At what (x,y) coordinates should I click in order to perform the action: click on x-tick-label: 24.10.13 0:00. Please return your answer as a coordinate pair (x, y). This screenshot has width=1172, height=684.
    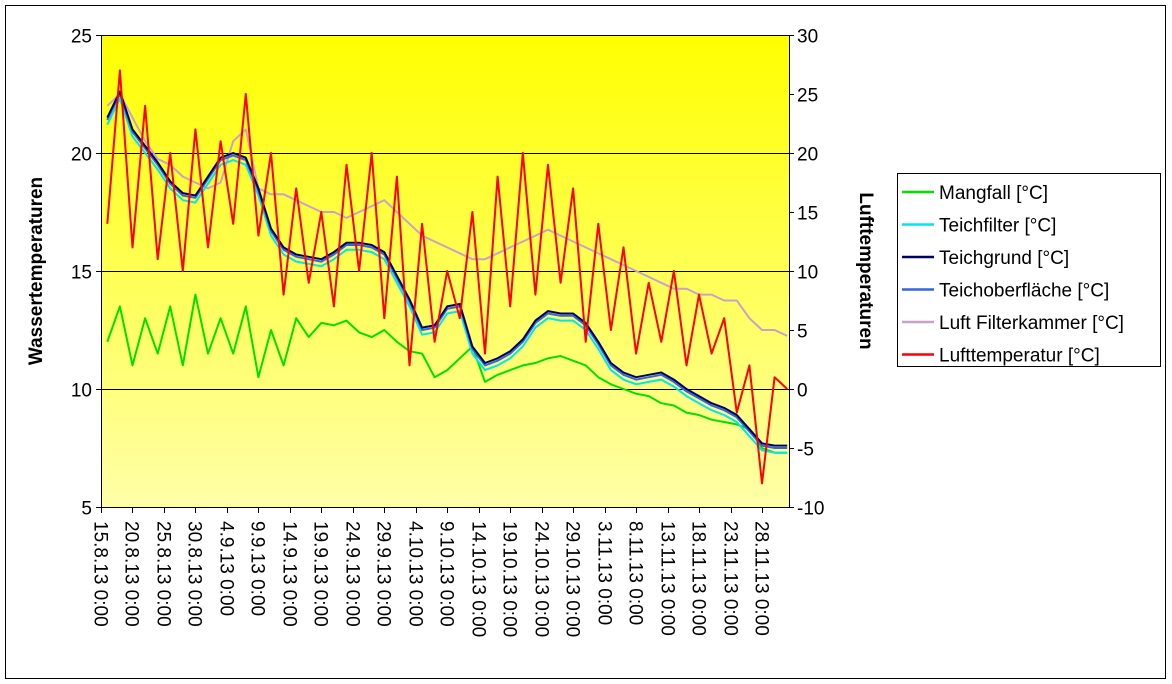
    Looking at the image, I should click on (541, 579).